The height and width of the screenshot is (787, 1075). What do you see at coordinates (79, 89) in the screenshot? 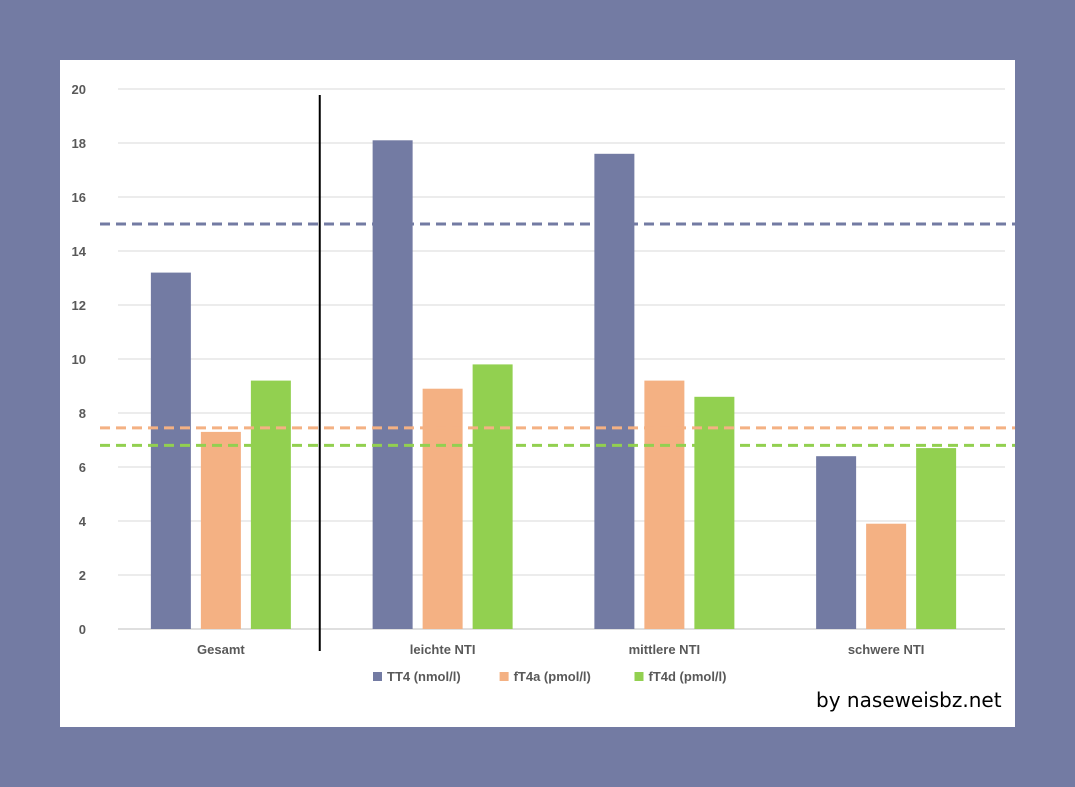
I see `y-tick-label: 20` at bounding box center [79, 89].